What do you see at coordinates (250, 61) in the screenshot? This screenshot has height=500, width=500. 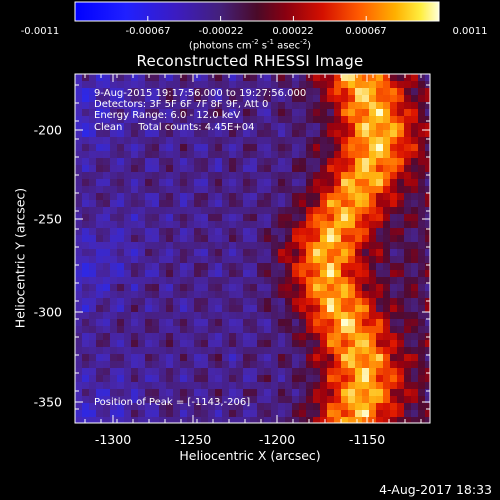 I see `plot-title: Reconstructed RHESSI Image` at bounding box center [250, 61].